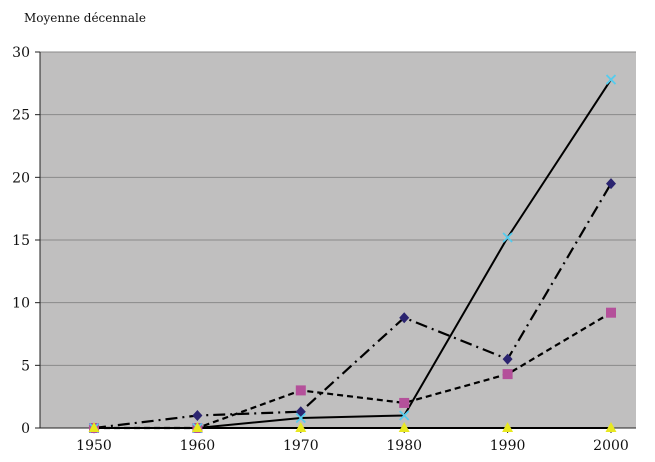 This screenshot has height=462, width=655. Describe the element at coordinates (507, 374) in the screenshot. I see `data-point-s2-1990` at that location.